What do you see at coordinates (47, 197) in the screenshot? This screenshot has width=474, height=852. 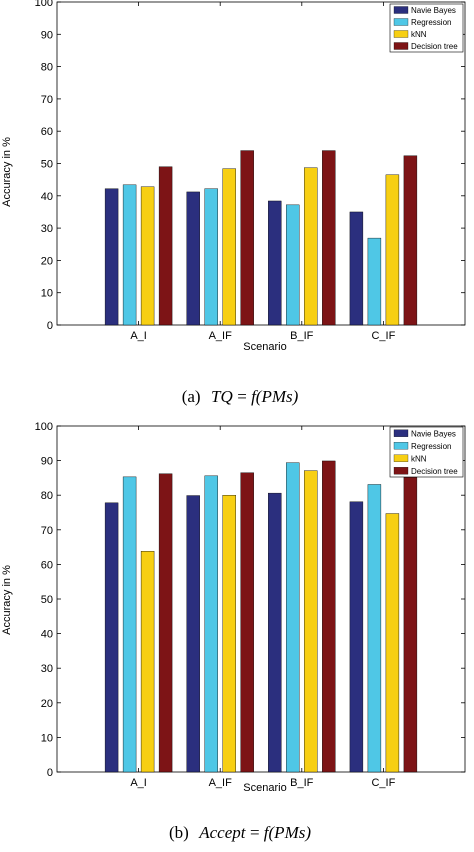 I see `chart-a-ytick-label: 40` at bounding box center [47, 197].